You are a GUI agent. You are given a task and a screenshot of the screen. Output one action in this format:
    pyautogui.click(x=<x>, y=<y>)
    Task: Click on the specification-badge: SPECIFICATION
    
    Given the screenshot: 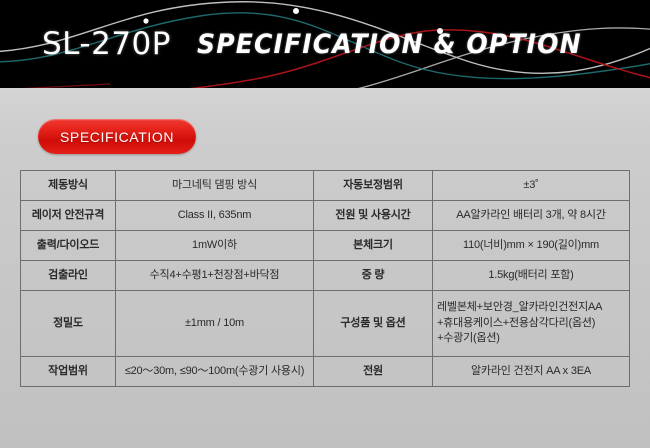 What is the action you would take?
    pyautogui.click(x=117, y=136)
    